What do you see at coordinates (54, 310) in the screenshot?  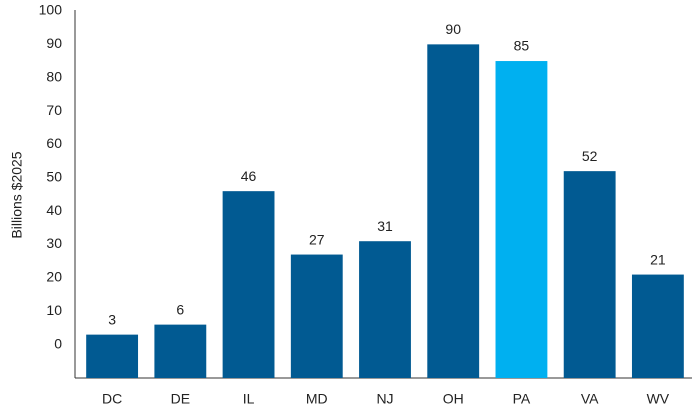 I see `y-tick-label: 10` at bounding box center [54, 310].